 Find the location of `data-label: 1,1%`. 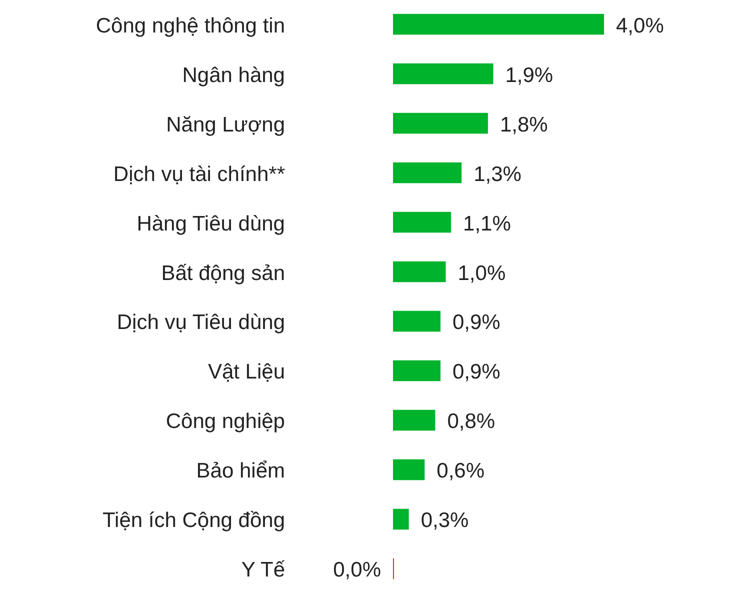

data-label: 1,1% is located at coordinates (487, 224).